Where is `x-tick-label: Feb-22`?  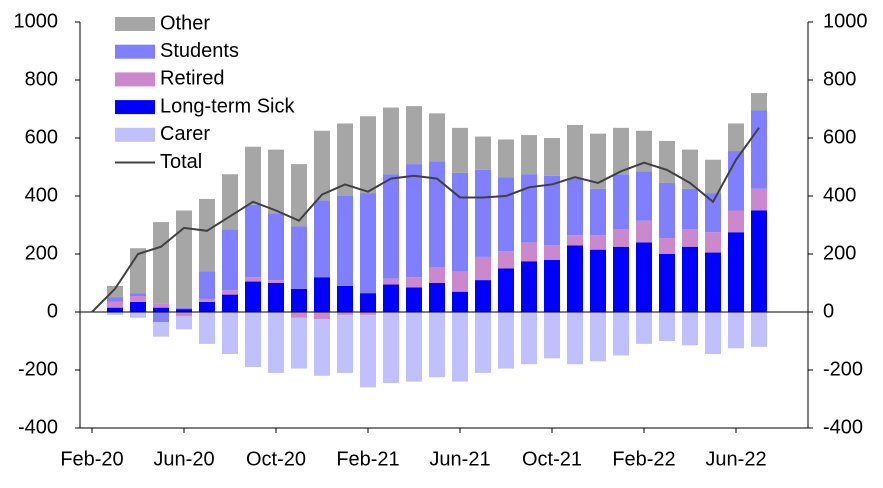 x-tick-label: Feb-22 is located at coordinates (643, 459).